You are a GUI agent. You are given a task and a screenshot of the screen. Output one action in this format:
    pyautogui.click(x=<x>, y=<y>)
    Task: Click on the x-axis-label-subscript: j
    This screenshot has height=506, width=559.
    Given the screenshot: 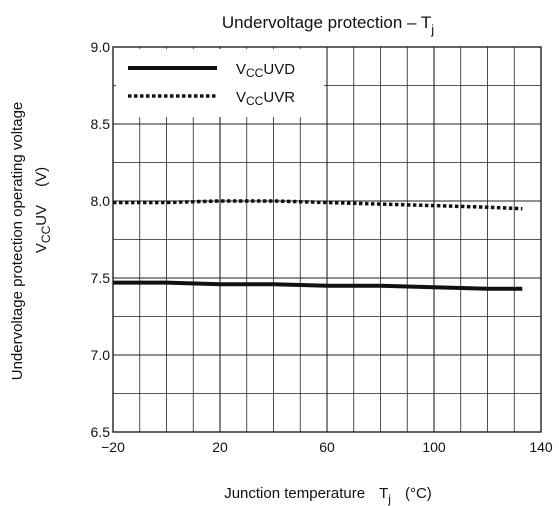 What is the action you would take?
    pyautogui.click(x=389, y=499)
    